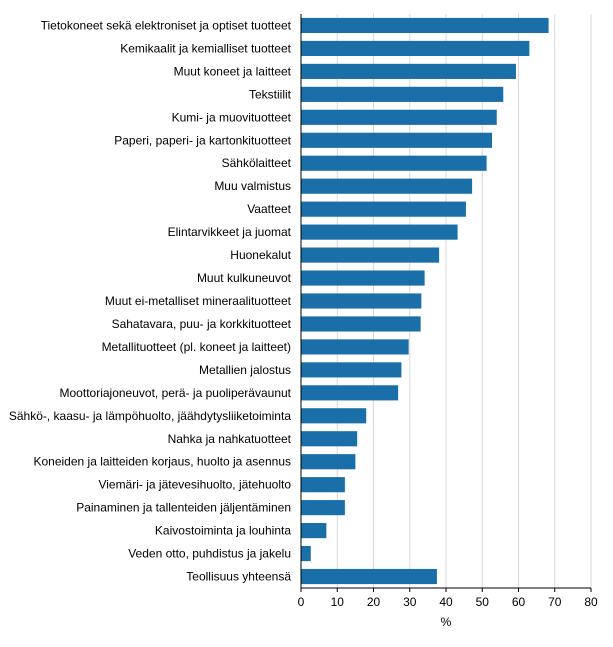 Image resolution: width=613 pixels, height=647 pixels. I want to click on category-label: Tekstiilit, so click(270, 94).